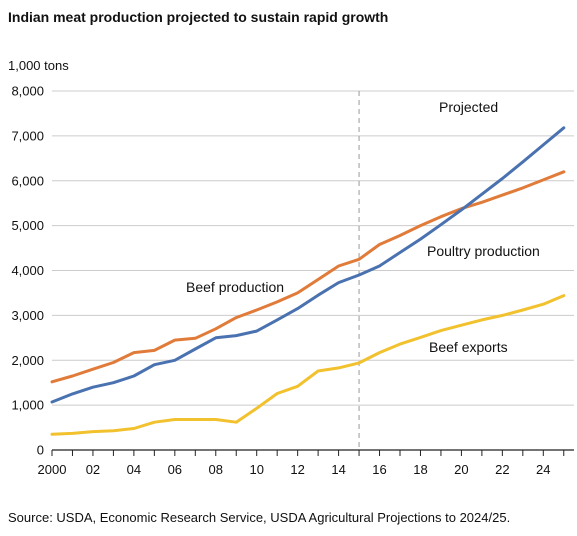 The width and height of the screenshot is (577, 536). What do you see at coordinates (420, 469) in the screenshot?
I see `x-tick-label: 18` at bounding box center [420, 469].